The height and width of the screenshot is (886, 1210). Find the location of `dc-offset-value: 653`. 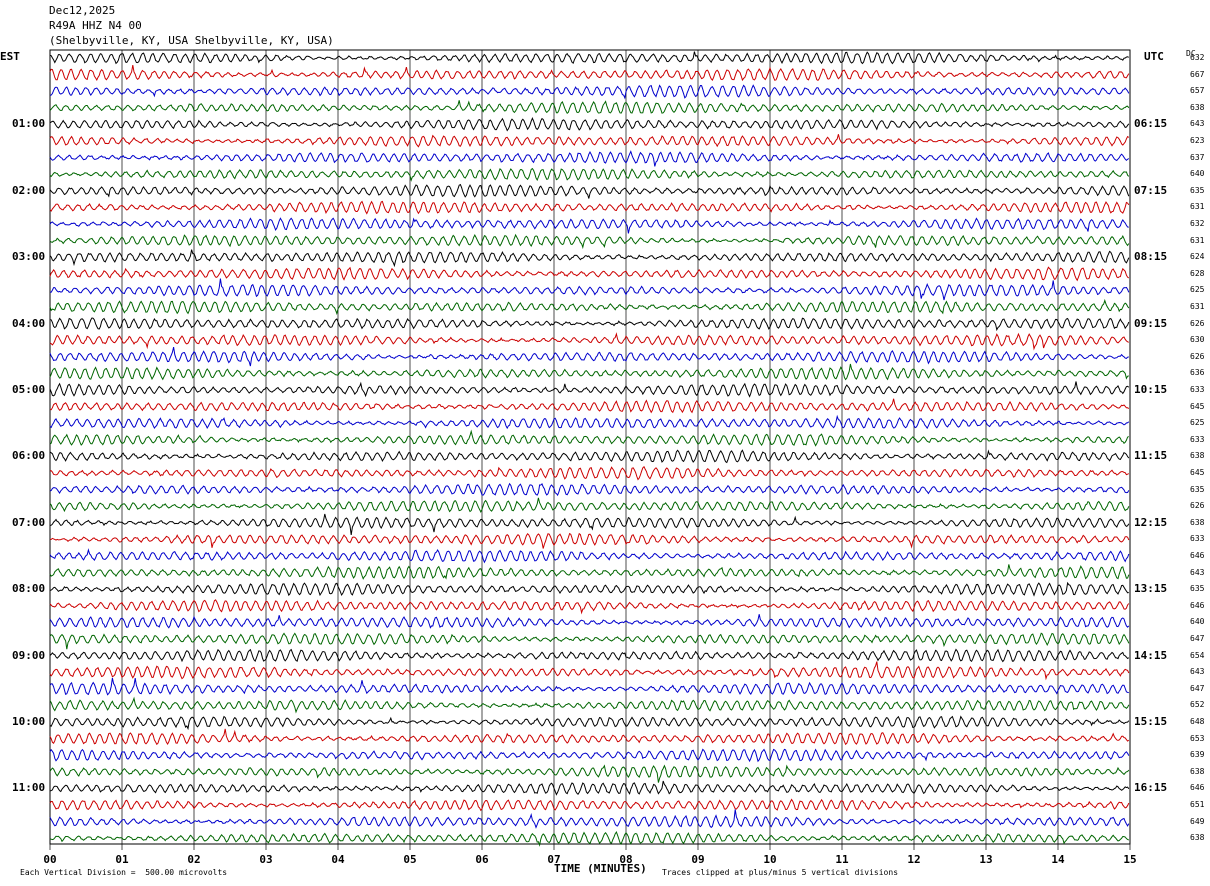

dc-offset-value: 653 is located at coordinates (1197, 738).